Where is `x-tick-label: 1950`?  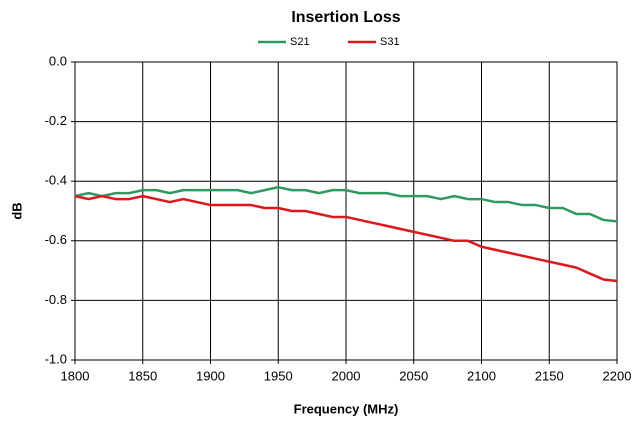 x-tick-label: 1950 is located at coordinates (278, 375).